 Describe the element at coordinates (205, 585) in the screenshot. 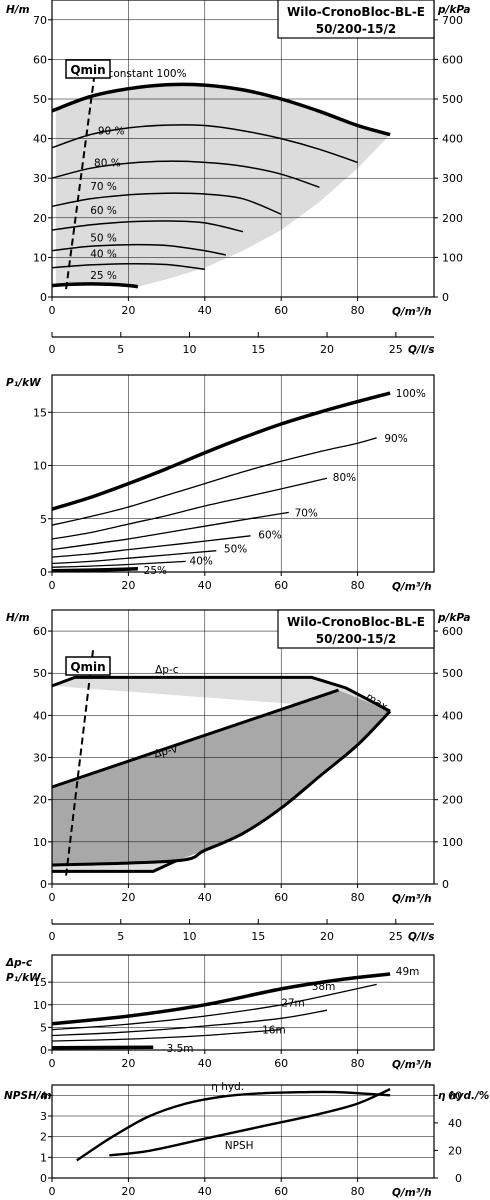

I see `p2-xtick-label-2: 40` at that location.